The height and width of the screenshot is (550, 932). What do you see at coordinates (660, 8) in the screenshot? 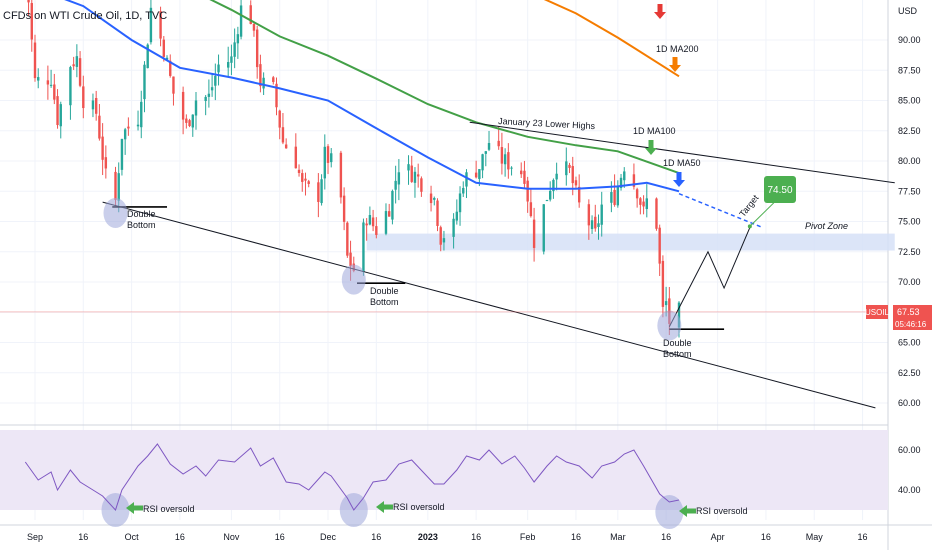
I see `ma-red-arrow-shaft` at bounding box center [660, 8].